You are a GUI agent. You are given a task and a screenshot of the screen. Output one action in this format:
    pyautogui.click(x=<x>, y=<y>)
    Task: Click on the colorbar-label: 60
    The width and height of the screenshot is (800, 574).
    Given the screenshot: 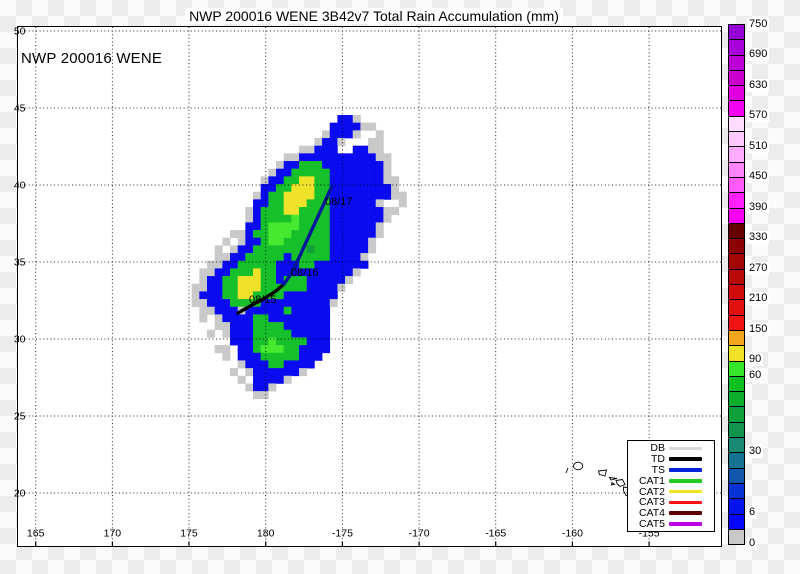 What is the action you would take?
    pyautogui.click(x=755, y=375)
    